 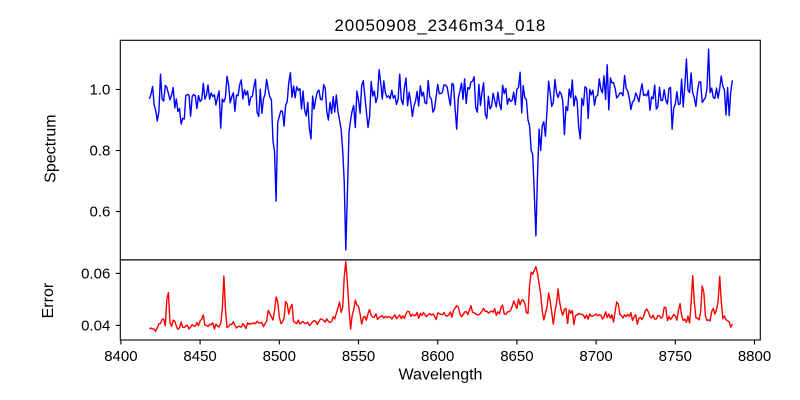 I want to click on svg-text: 8450, so click(x=199, y=356).